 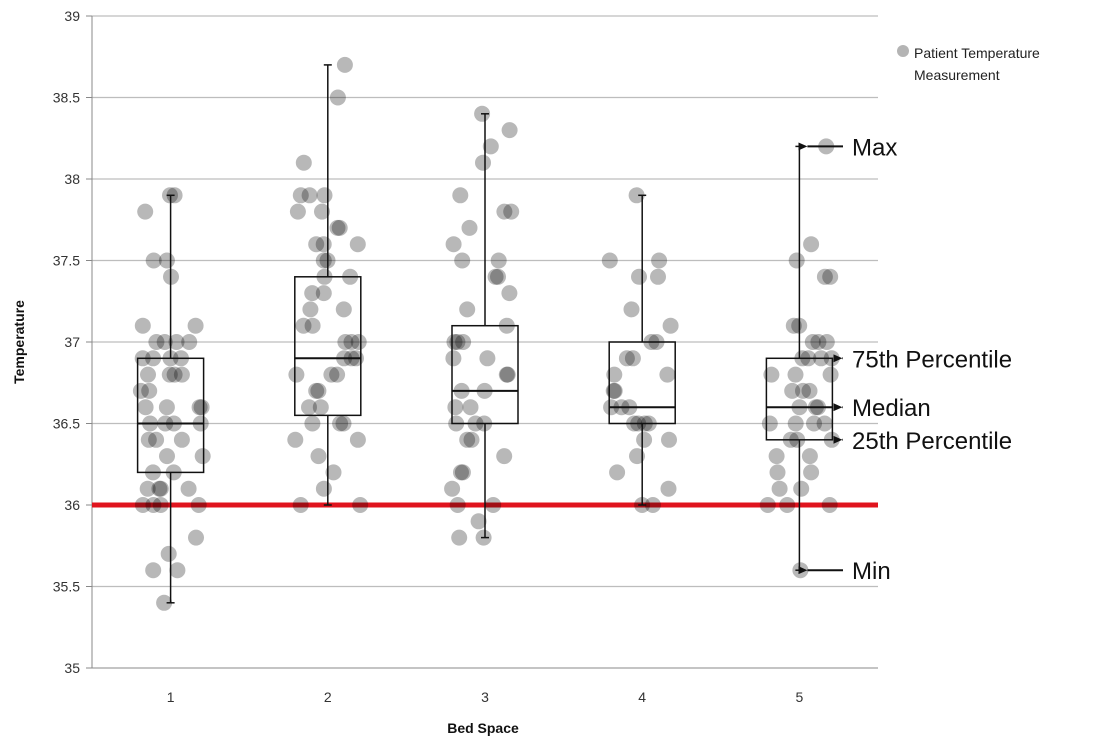 I want to click on y-tick-label: 38.5, so click(x=66, y=98).